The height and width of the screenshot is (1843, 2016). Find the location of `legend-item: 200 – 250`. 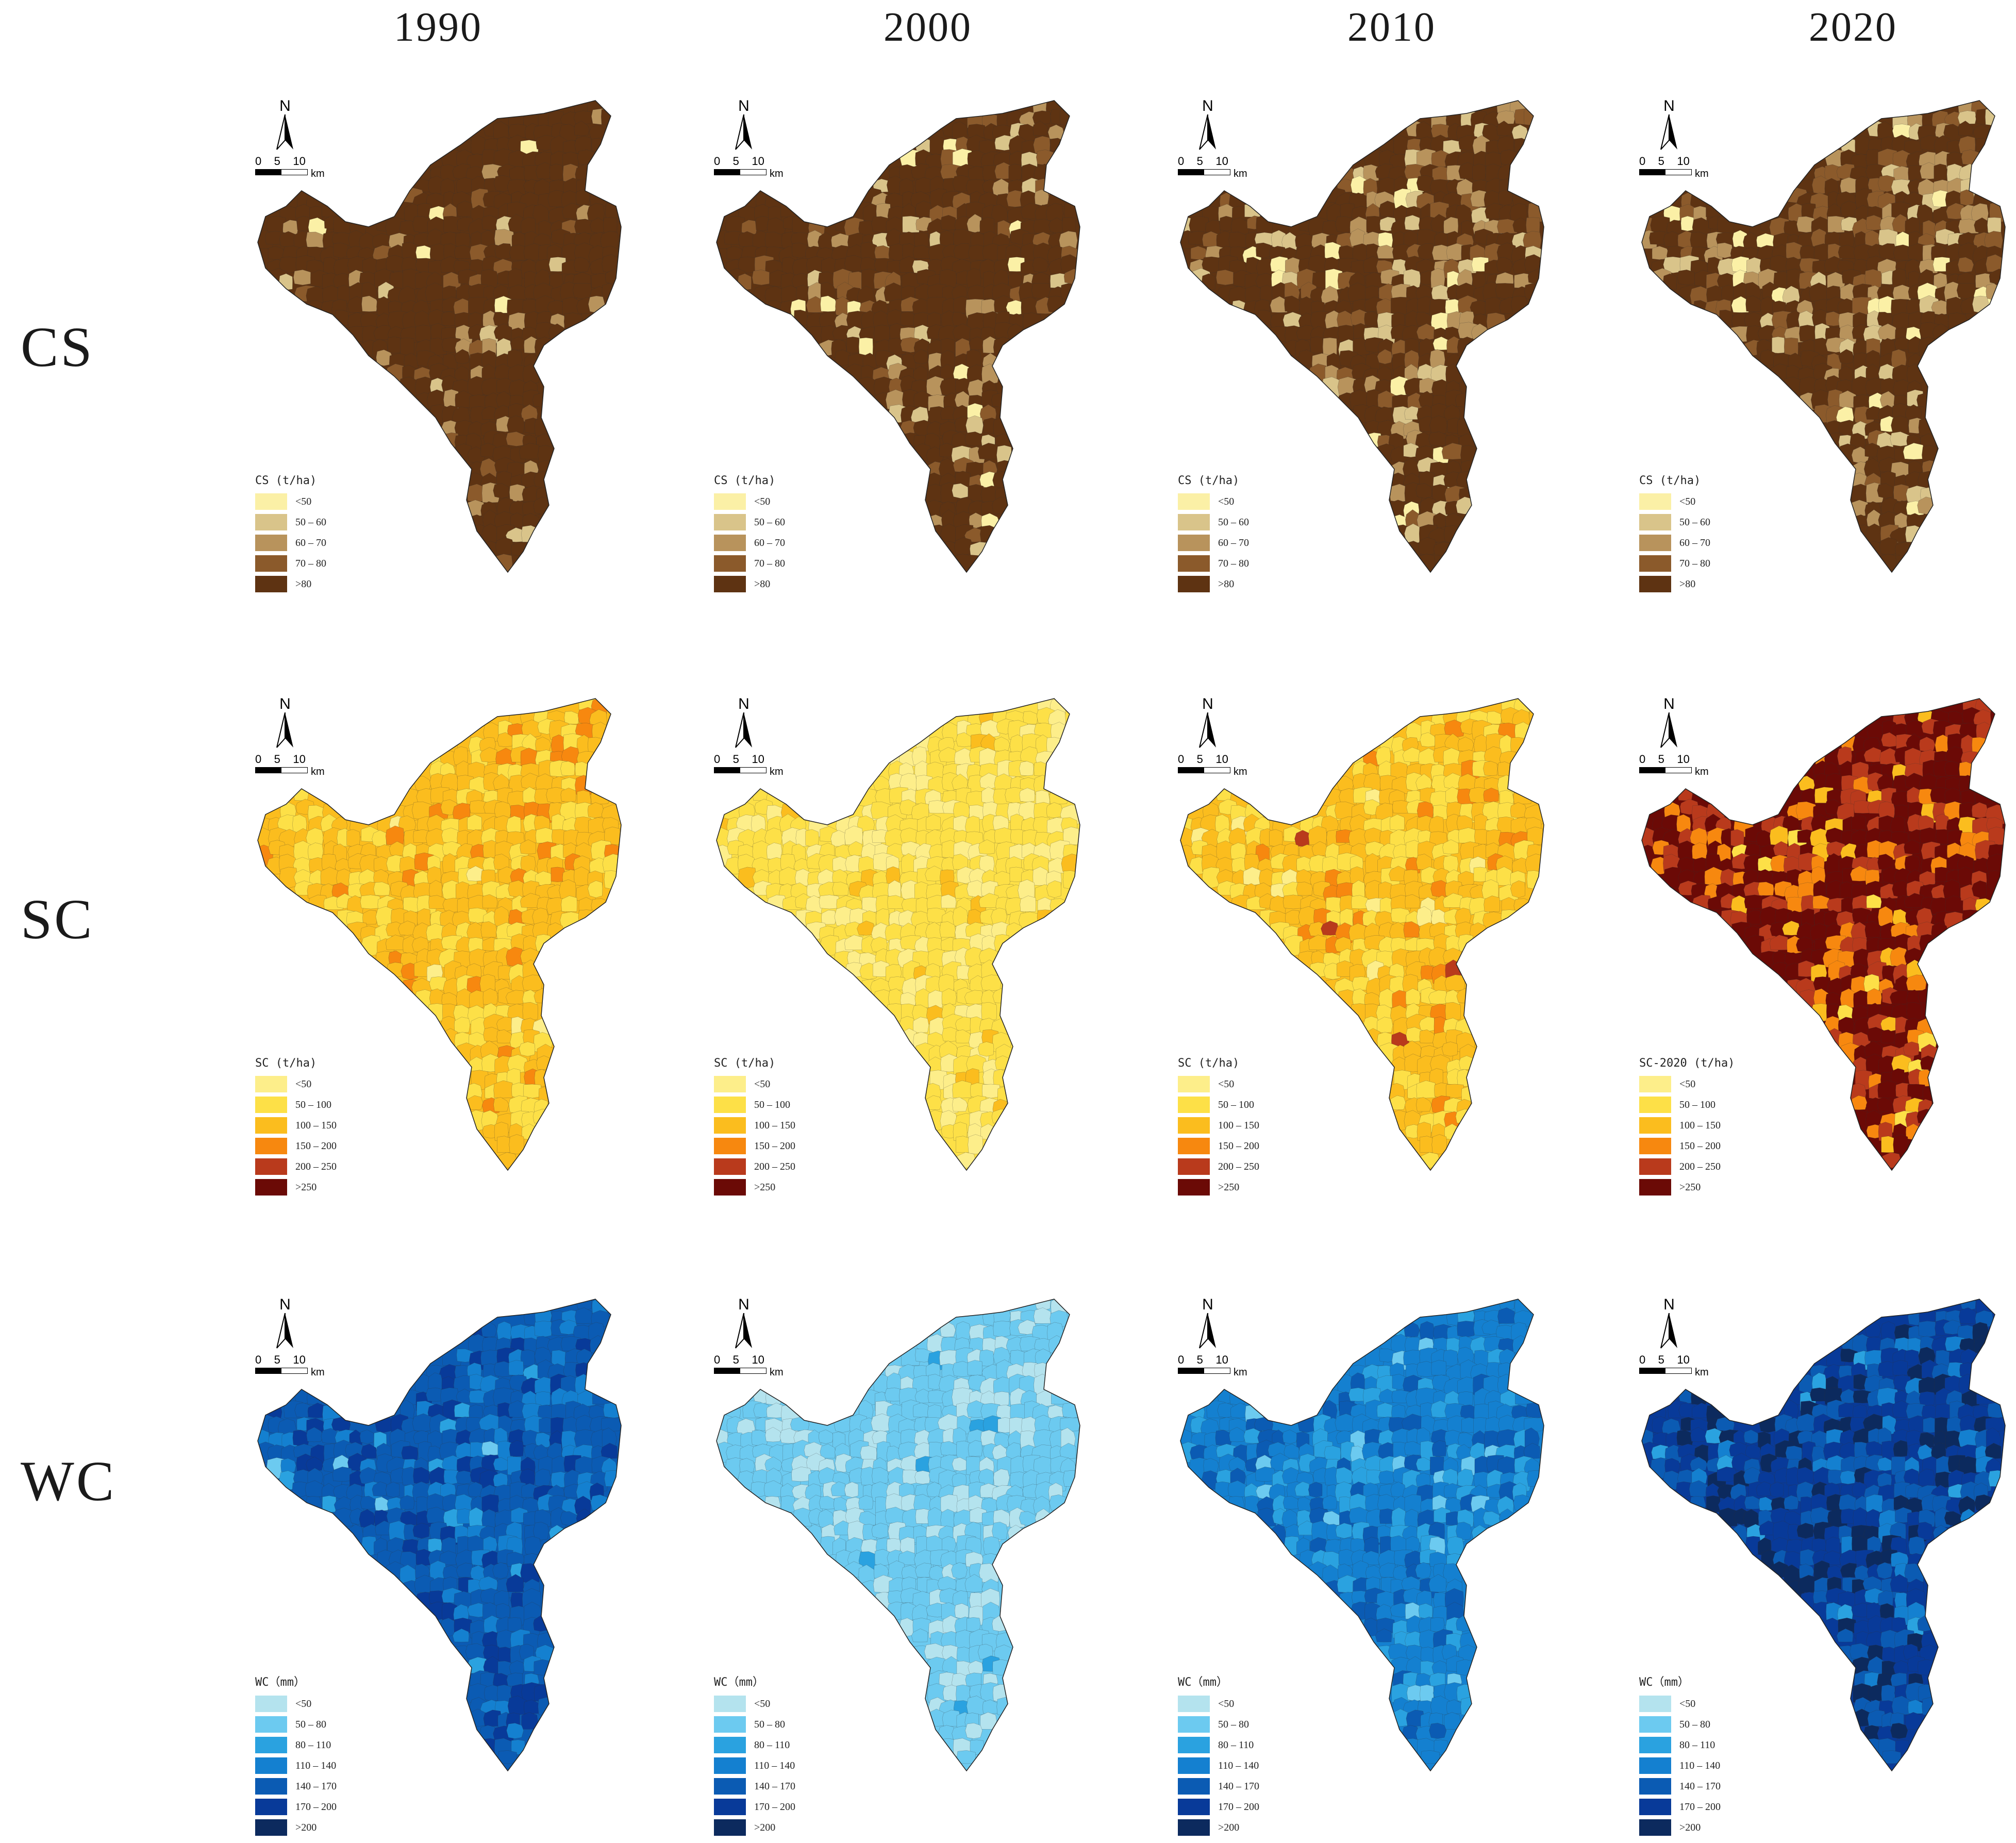

legend-item: 200 – 250 is located at coordinates (1687, 1166).